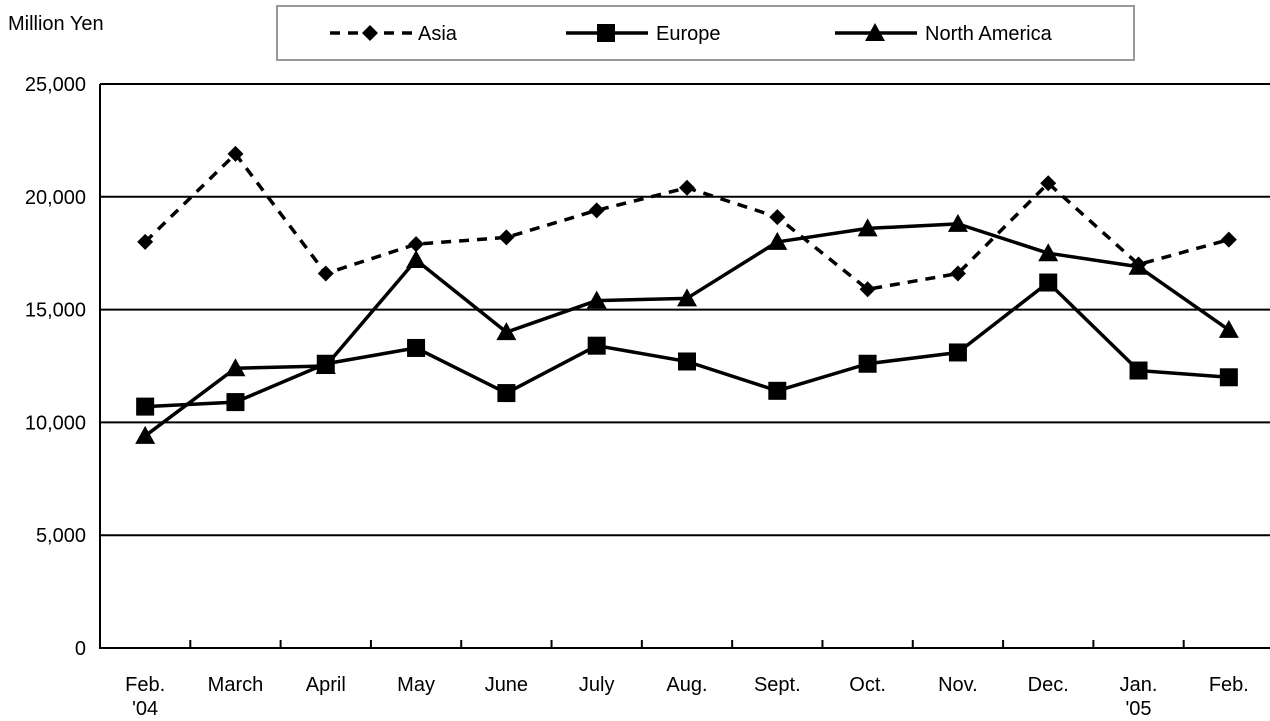 The width and height of the screenshot is (1270, 721). Describe the element at coordinates (958, 685) in the screenshot. I see `x-tick-label: Nov.` at that location.